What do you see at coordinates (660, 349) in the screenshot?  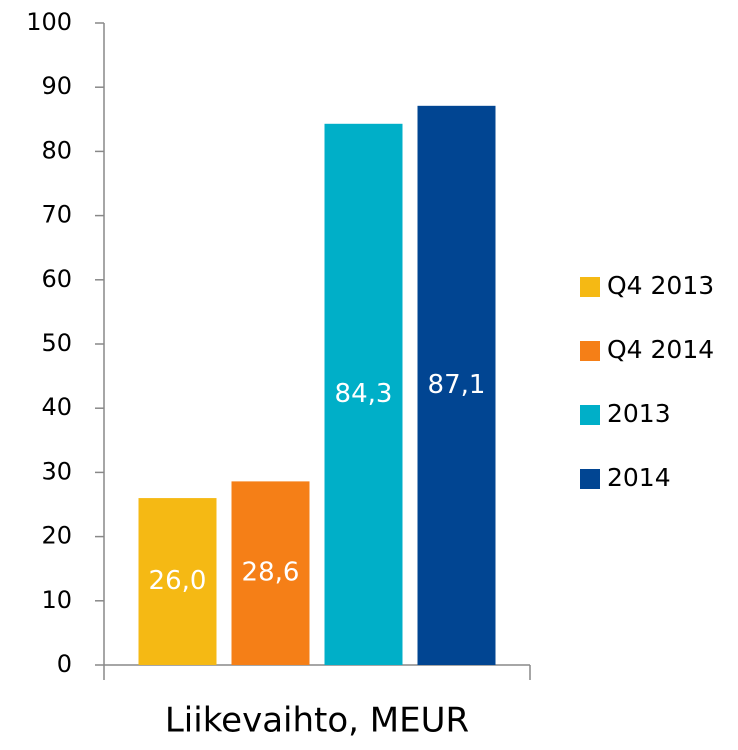 I see `legend-label: Q4 2014` at bounding box center [660, 349].